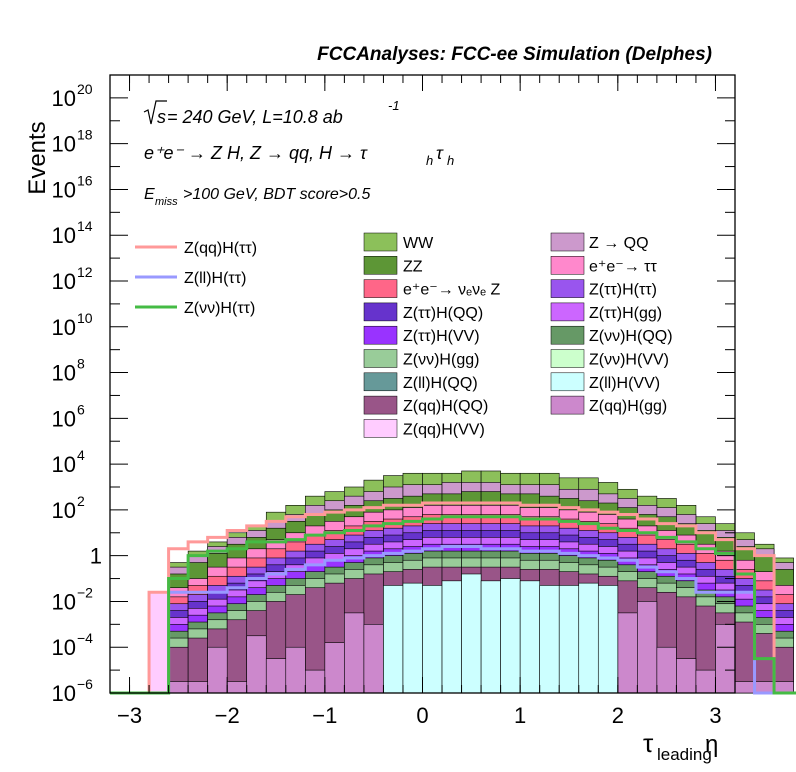 The width and height of the screenshot is (796, 772). Describe the element at coordinates (623, 266) in the screenshot. I see `legend-label-right-1: e⁺e⁻→ ττ` at that location.